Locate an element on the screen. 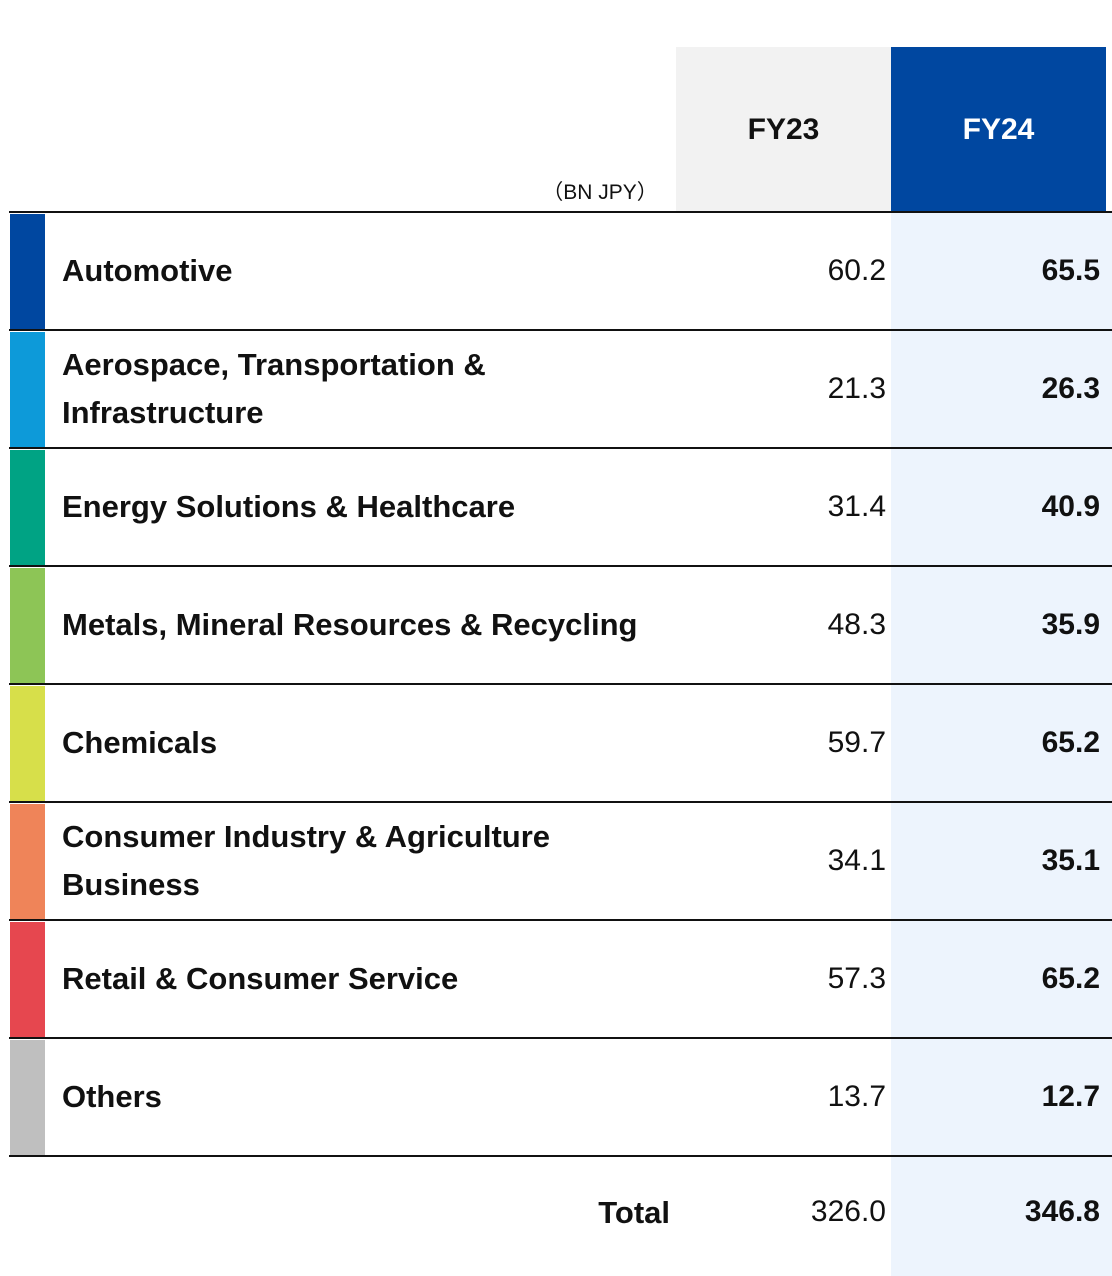  table-row: Retail & Consumer Service 57.3 65.2 is located at coordinates (556, 979).